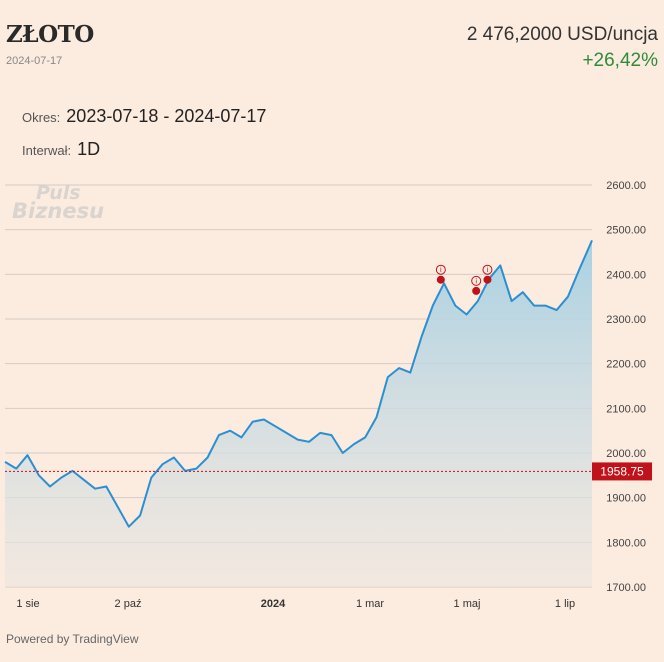 This screenshot has height=662, width=664. What do you see at coordinates (89, 149) in the screenshot?
I see `interval-value: 1D` at bounding box center [89, 149].